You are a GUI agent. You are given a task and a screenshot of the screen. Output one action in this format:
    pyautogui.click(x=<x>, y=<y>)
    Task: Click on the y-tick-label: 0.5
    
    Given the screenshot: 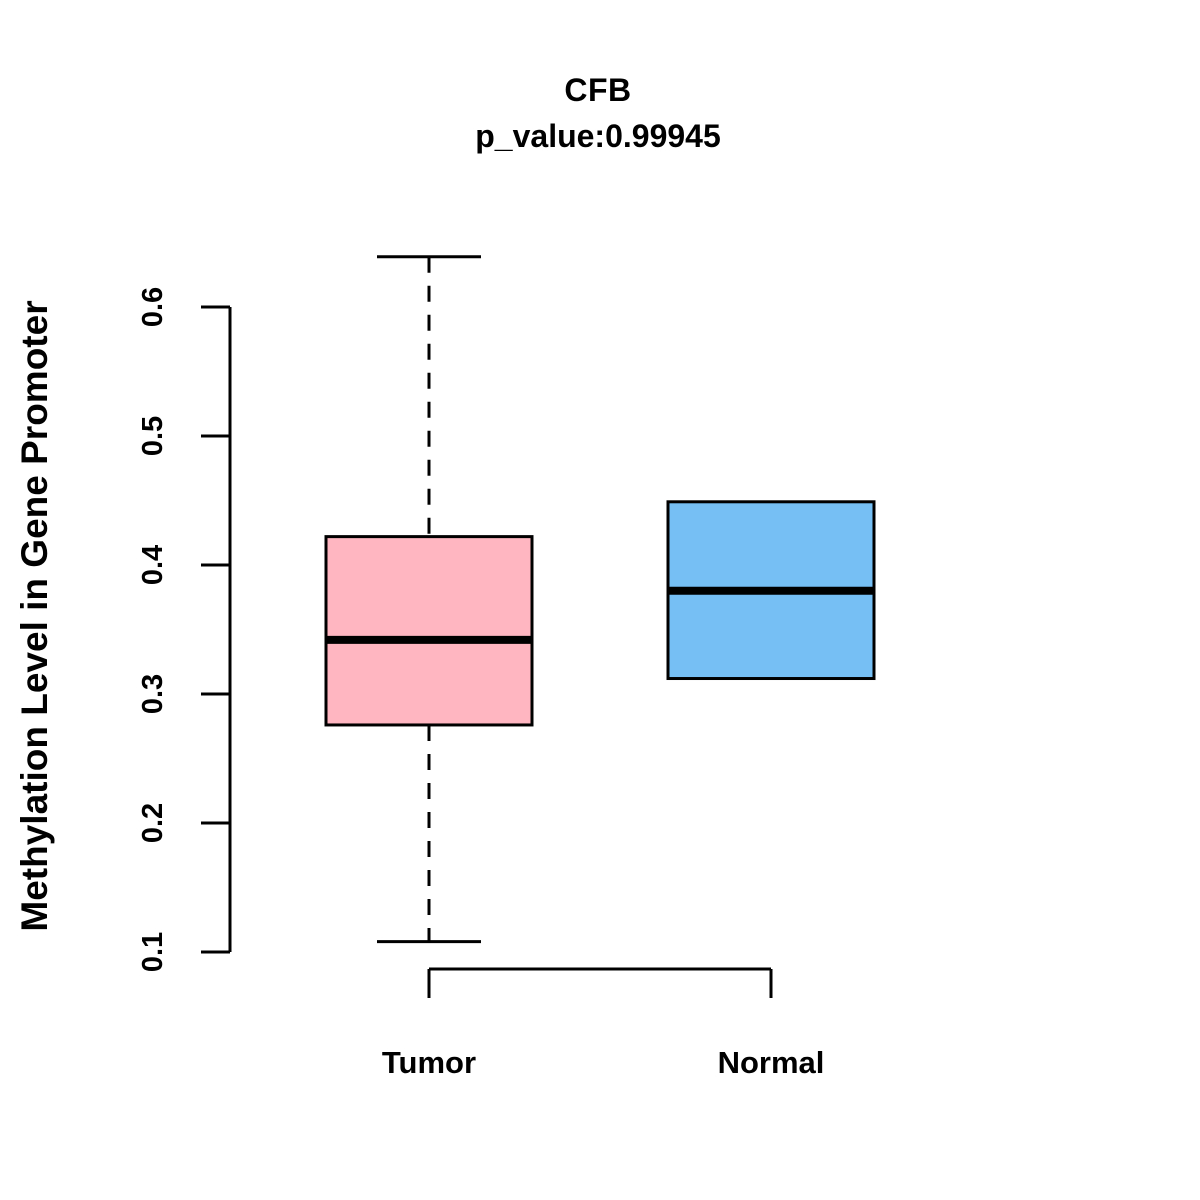 What is the action you would take?
    pyautogui.click(x=153, y=436)
    